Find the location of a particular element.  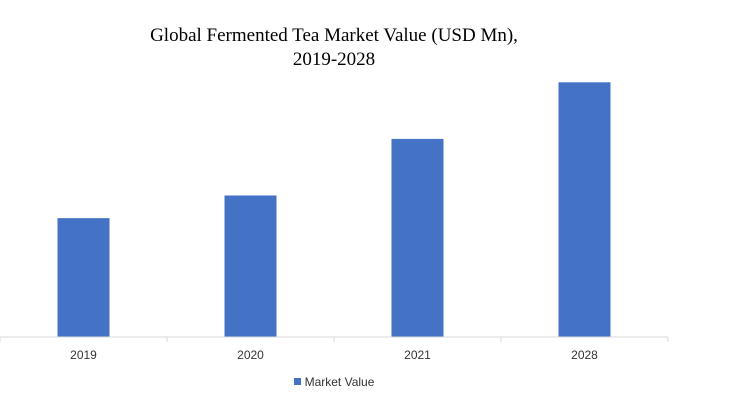

legend: Market Value is located at coordinates (334, 381).